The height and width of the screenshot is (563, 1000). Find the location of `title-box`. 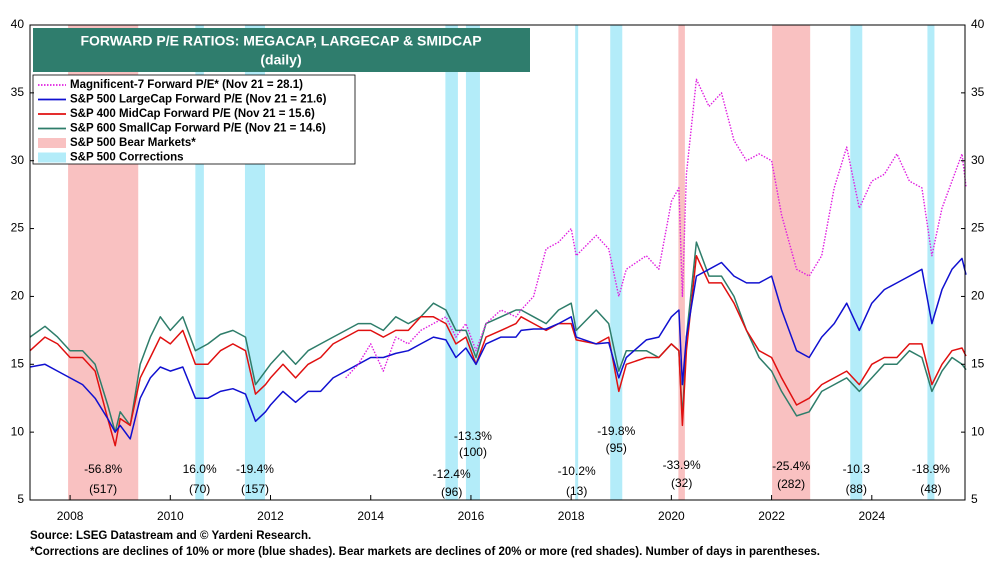

title-box is located at coordinates (281, 50).